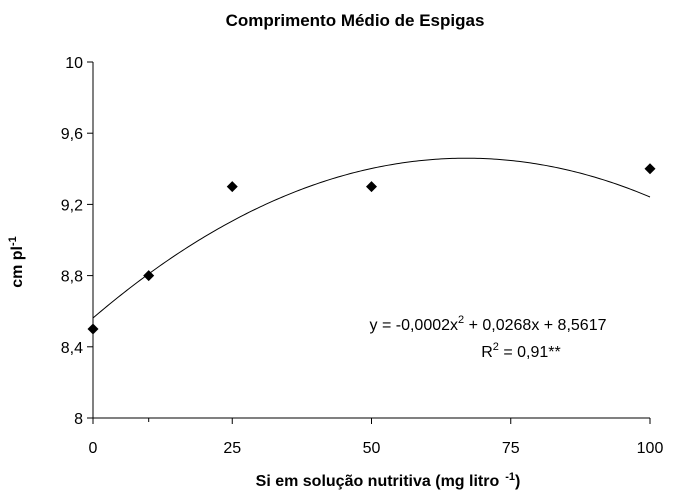  Describe the element at coordinates (93, 448) in the screenshot. I see `x-tick-label: 0` at that location.